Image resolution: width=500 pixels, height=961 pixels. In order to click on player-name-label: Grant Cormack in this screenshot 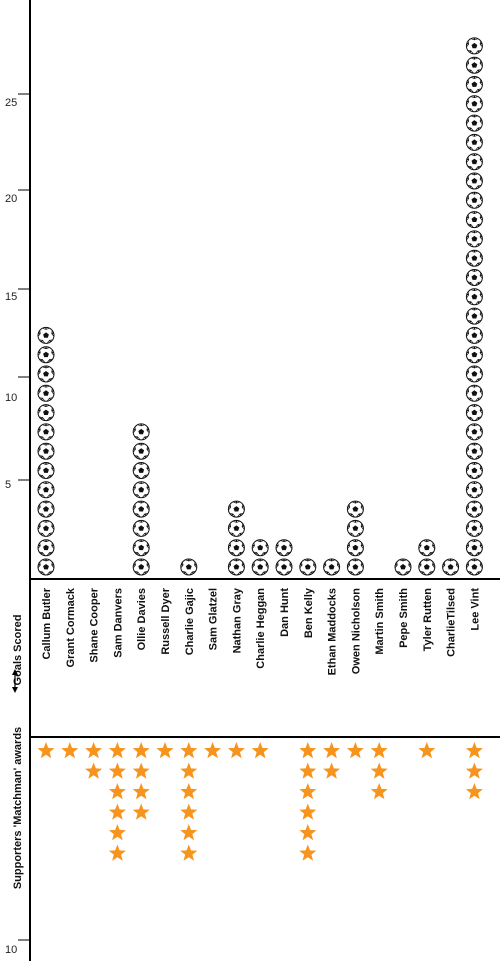, I will do `click(71, 627)`.